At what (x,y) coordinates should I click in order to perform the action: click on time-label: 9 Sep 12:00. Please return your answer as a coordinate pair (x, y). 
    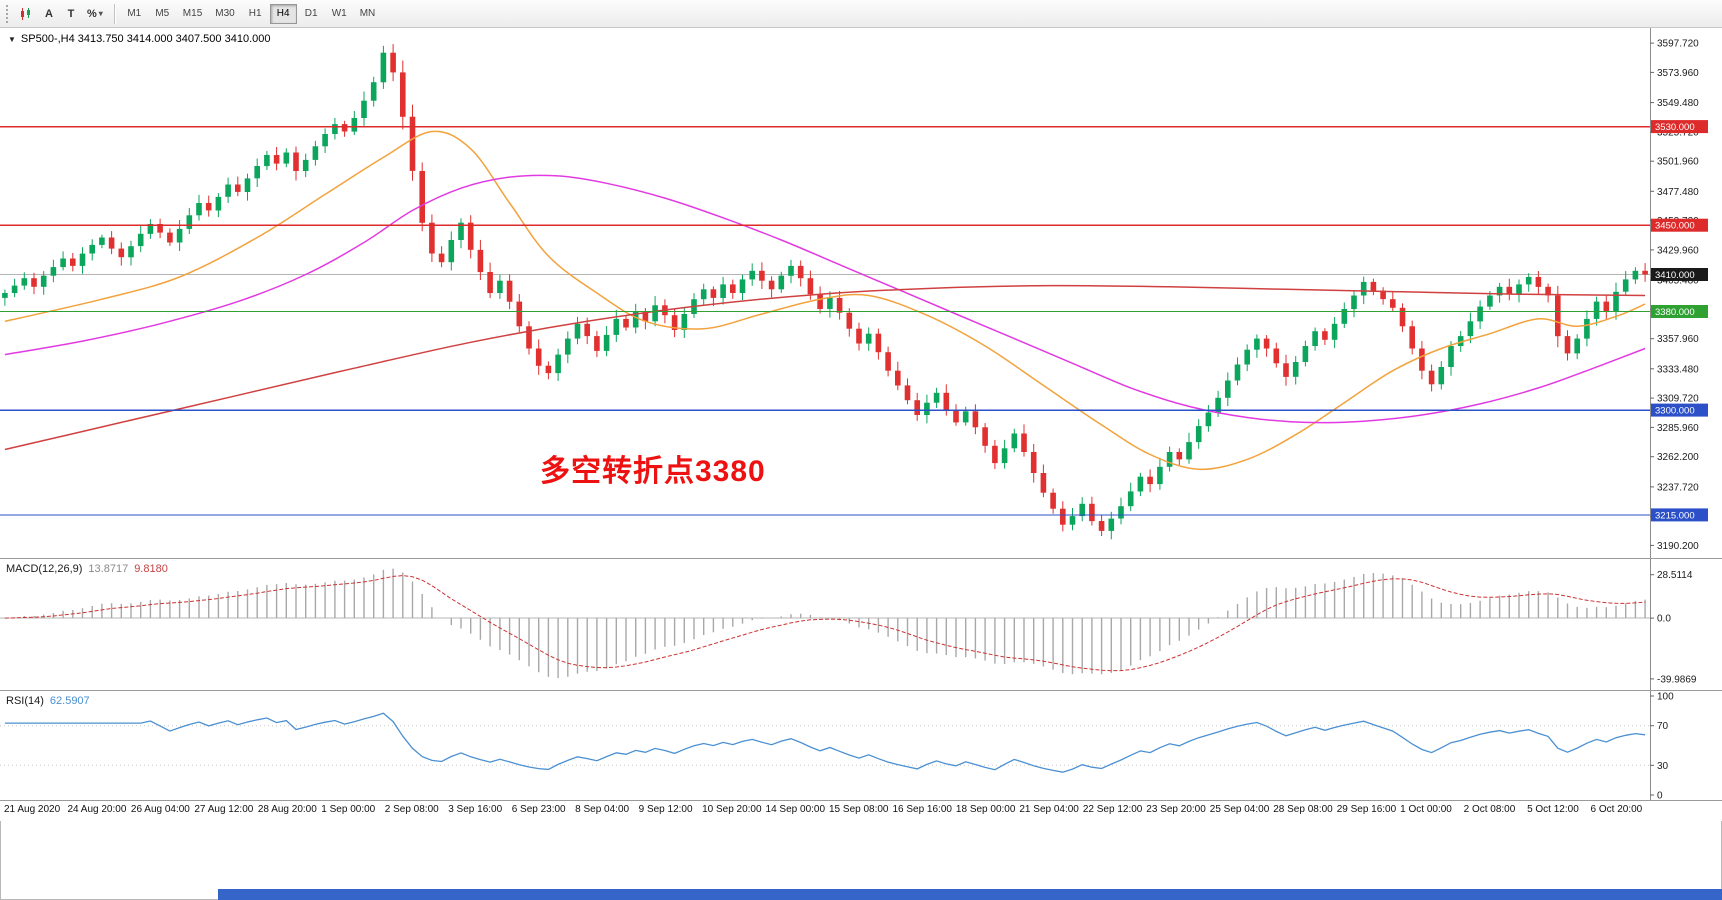
    Looking at the image, I should click on (665, 809).